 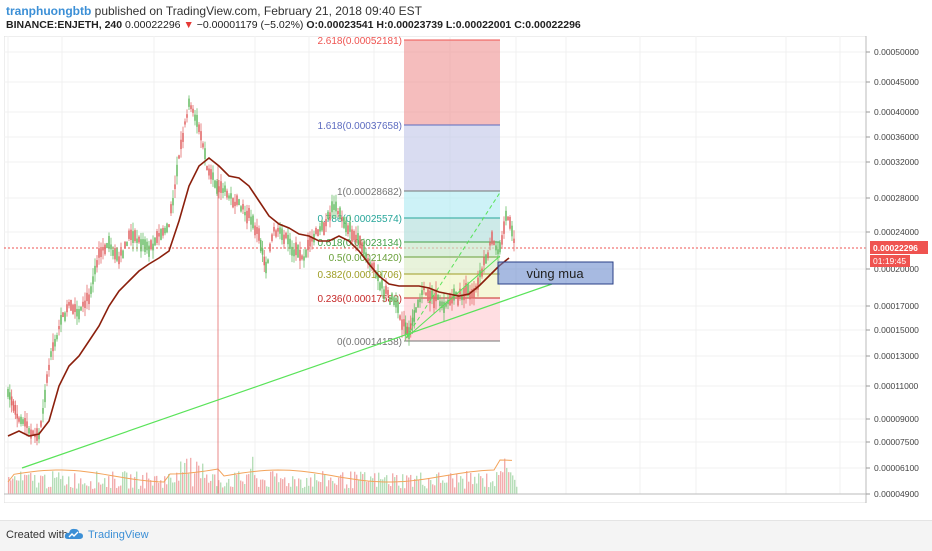 I want to click on close-value: 0.00022296, so click(x=153, y=25).